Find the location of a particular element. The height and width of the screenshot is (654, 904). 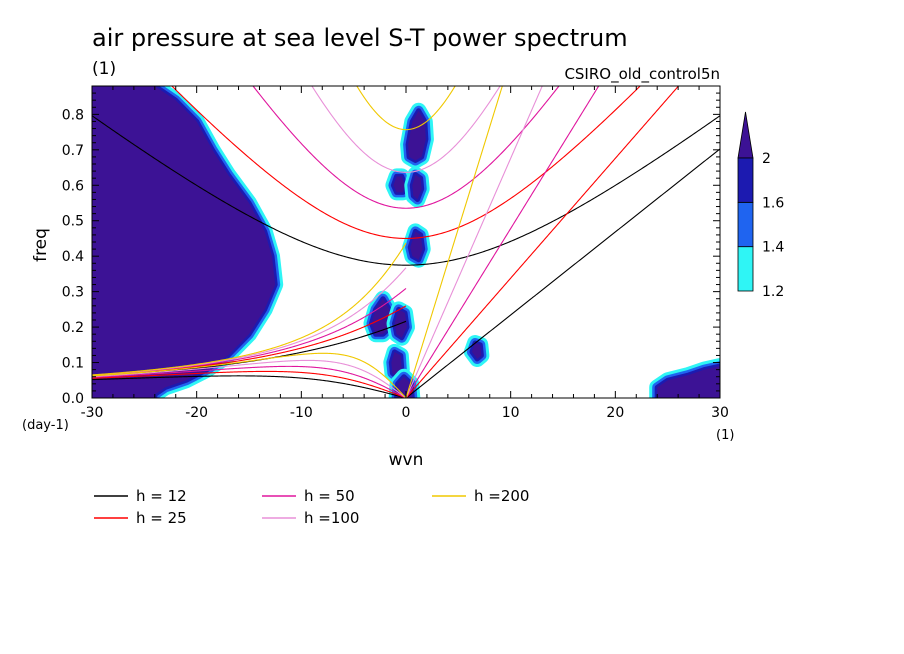

y-tick-label: 0.7 is located at coordinates (73, 151).